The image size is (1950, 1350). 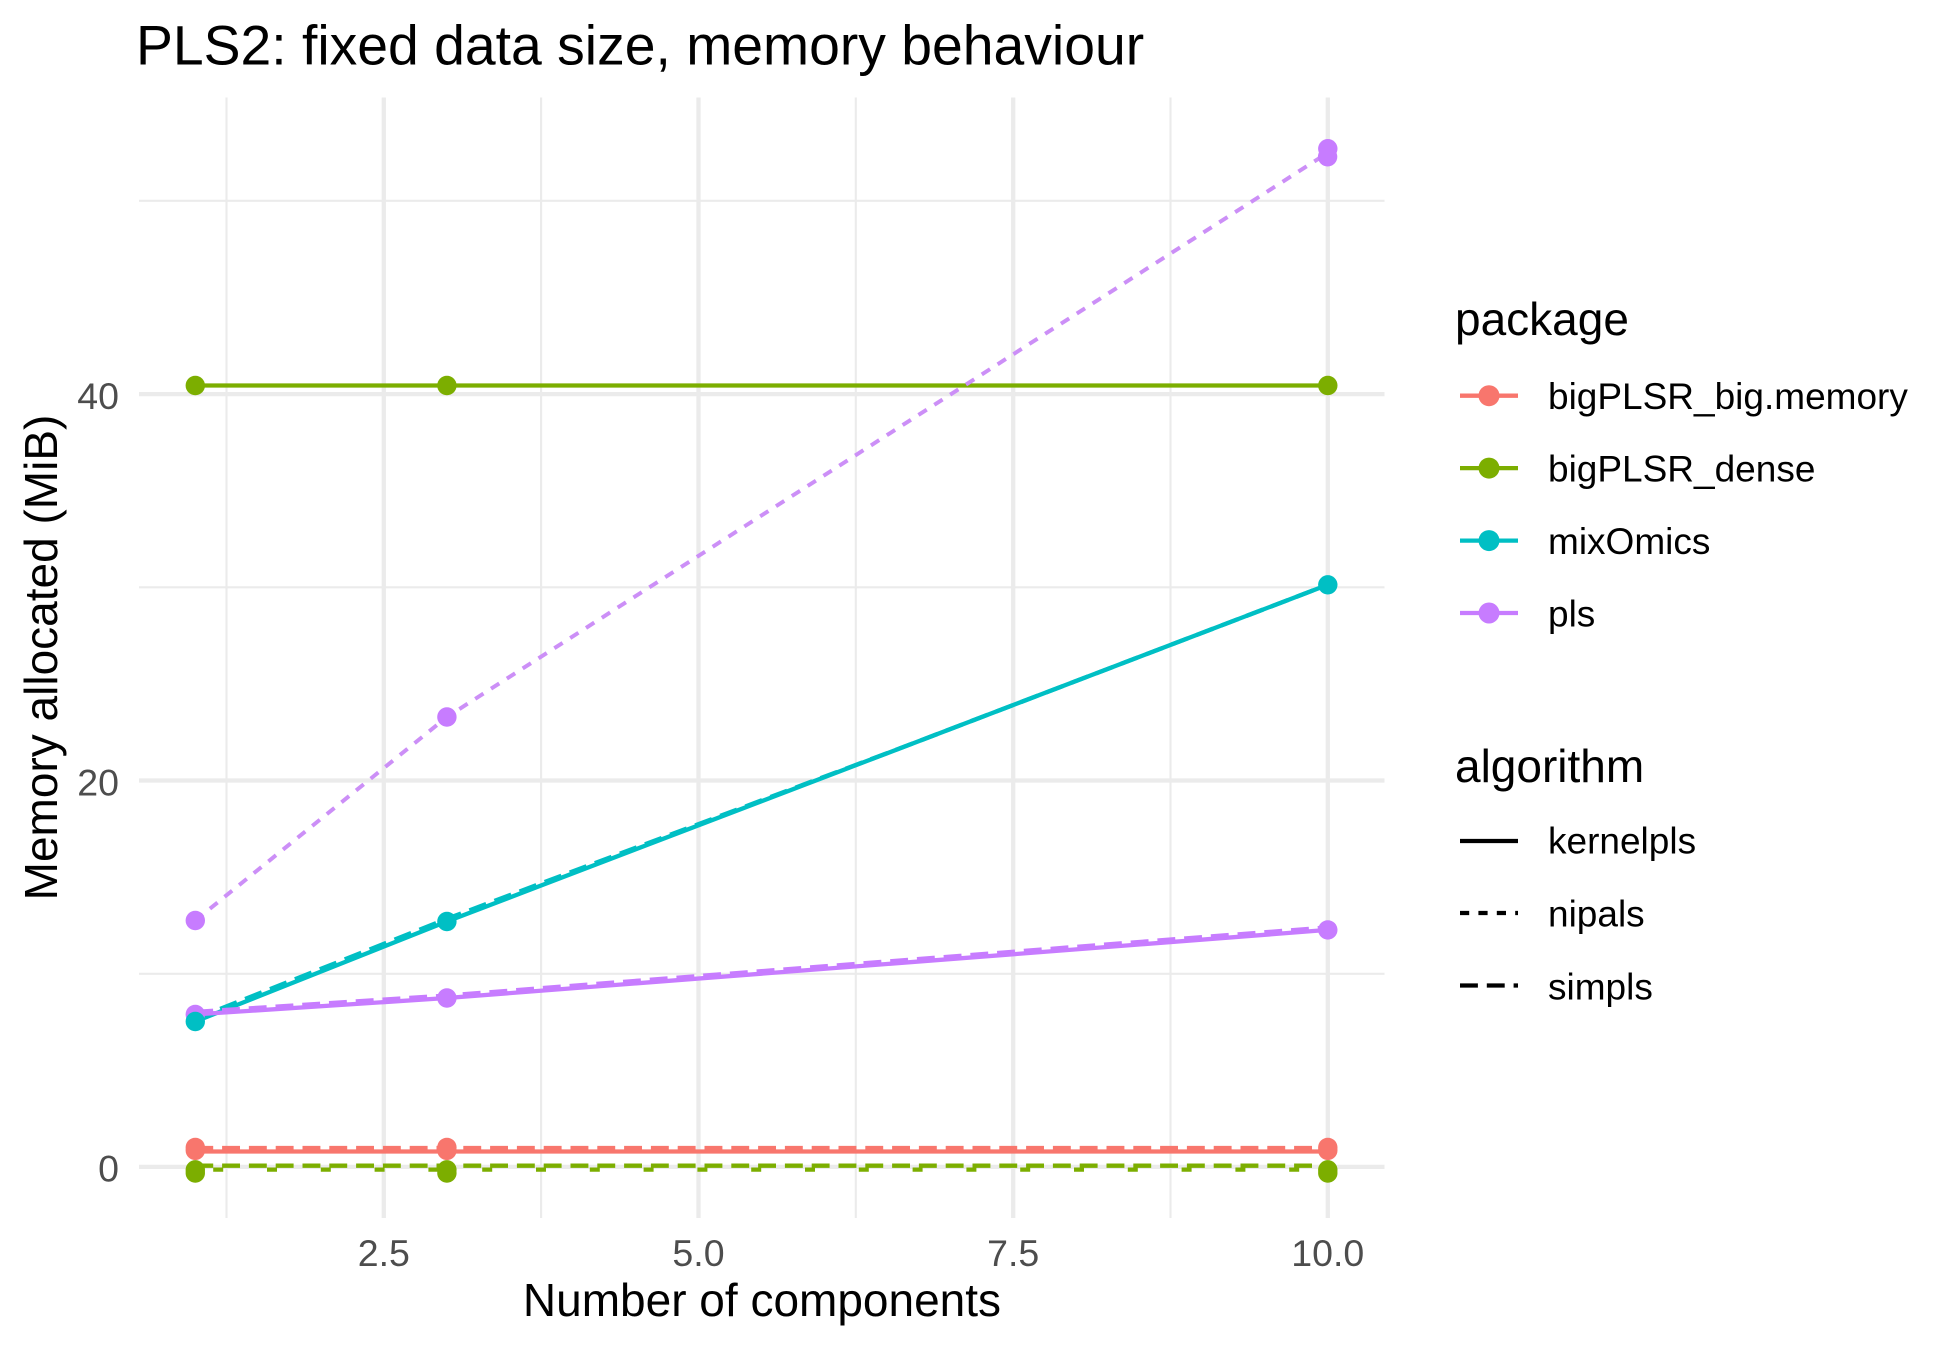 I want to click on svg-text: nipals, so click(x=1596, y=914).